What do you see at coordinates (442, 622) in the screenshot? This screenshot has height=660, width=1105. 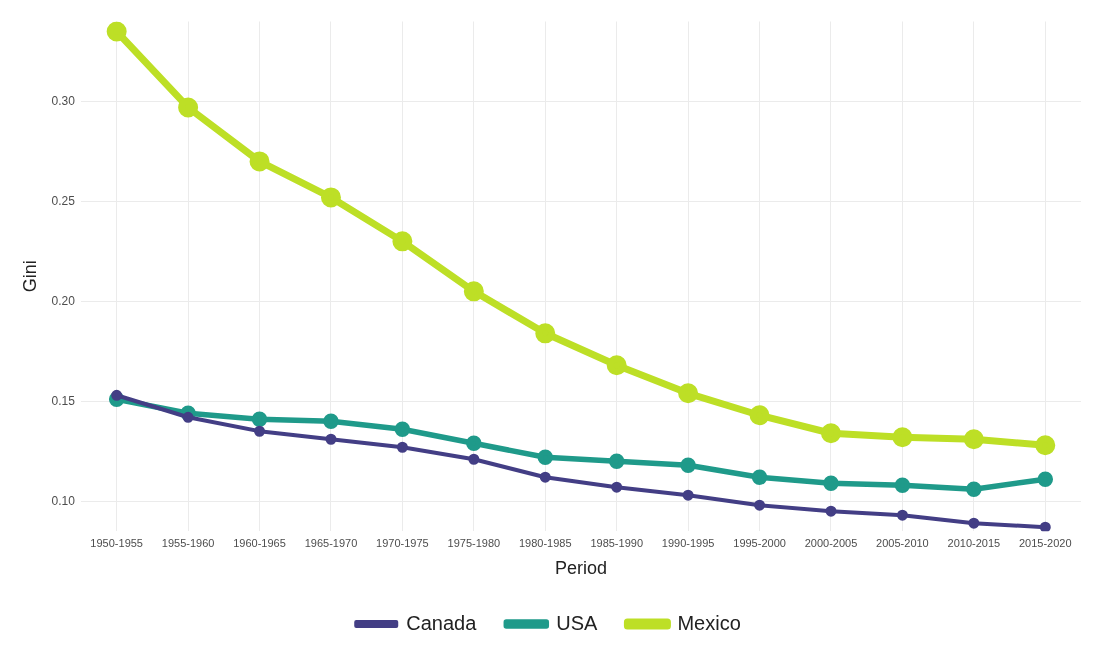 I see `legend-label: Canada` at bounding box center [442, 622].